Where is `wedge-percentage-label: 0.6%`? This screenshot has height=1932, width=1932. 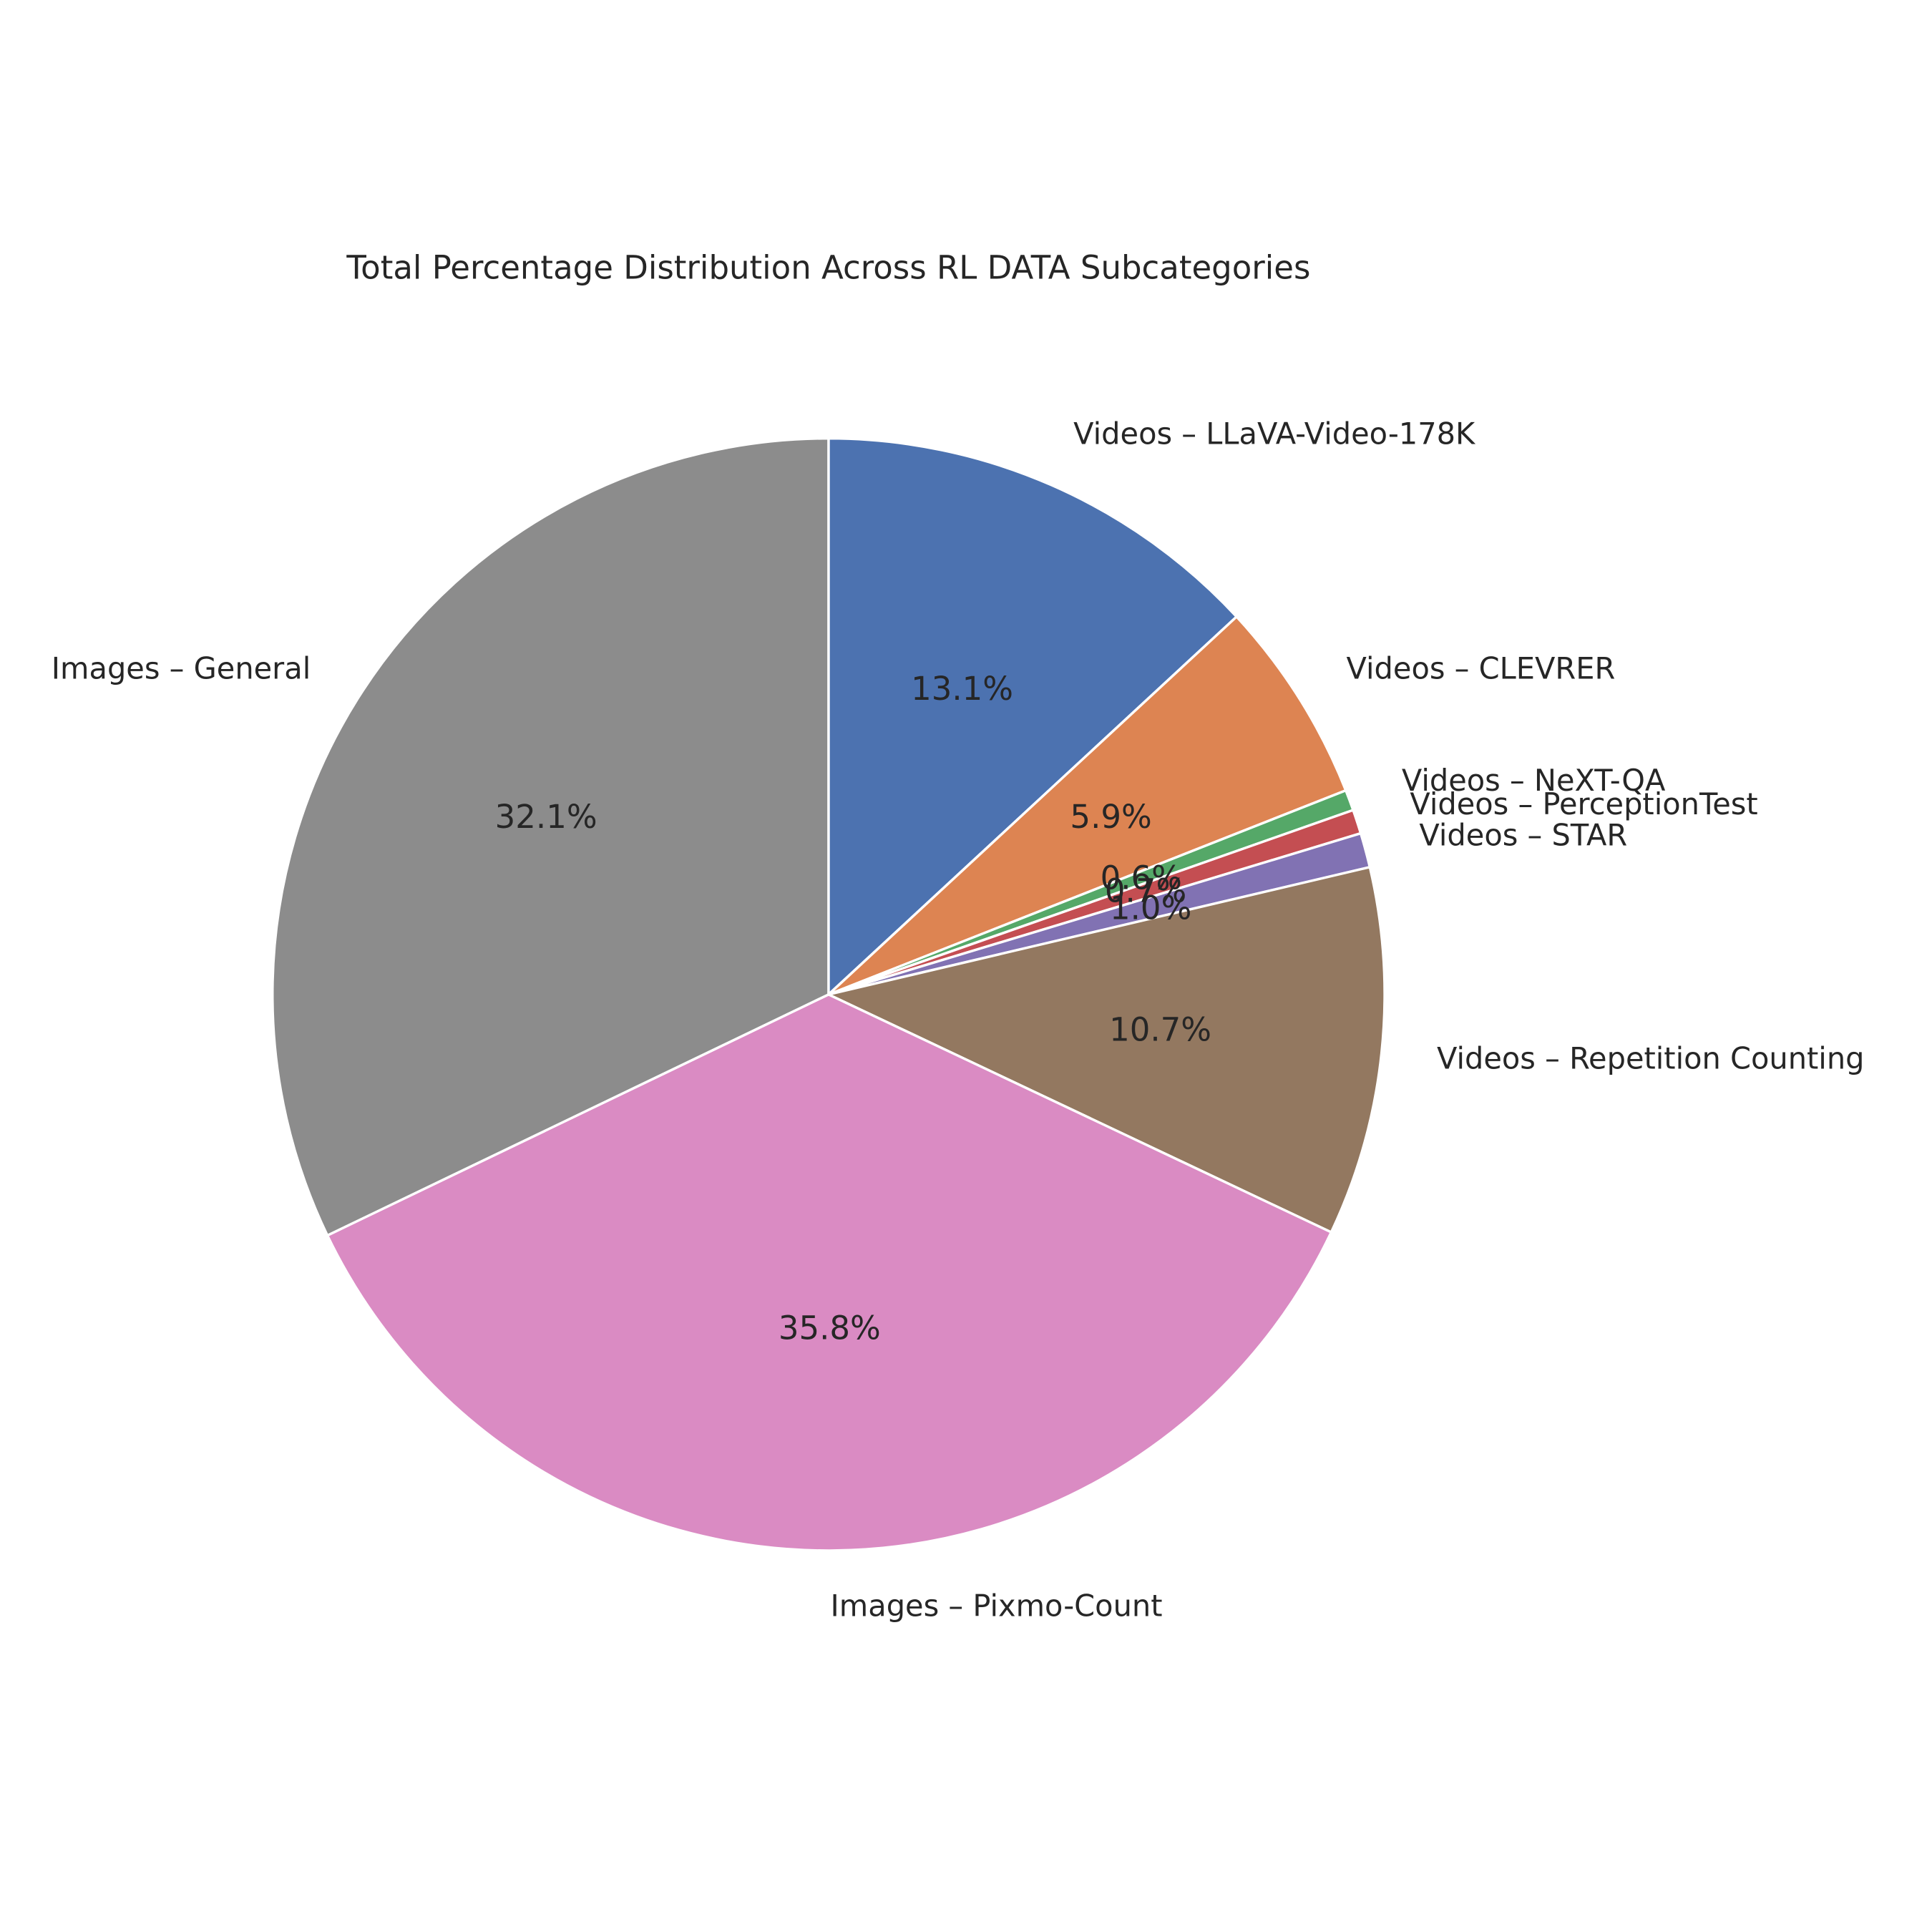 wedge-percentage-label: 0.6% is located at coordinates (1141, 878).